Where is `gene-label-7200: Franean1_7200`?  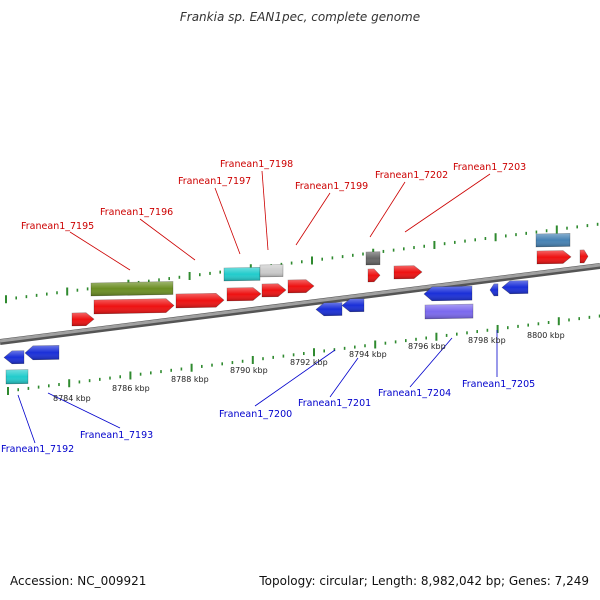 gene-label-7200: Franean1_7200 is located at coordinates (255, 414).